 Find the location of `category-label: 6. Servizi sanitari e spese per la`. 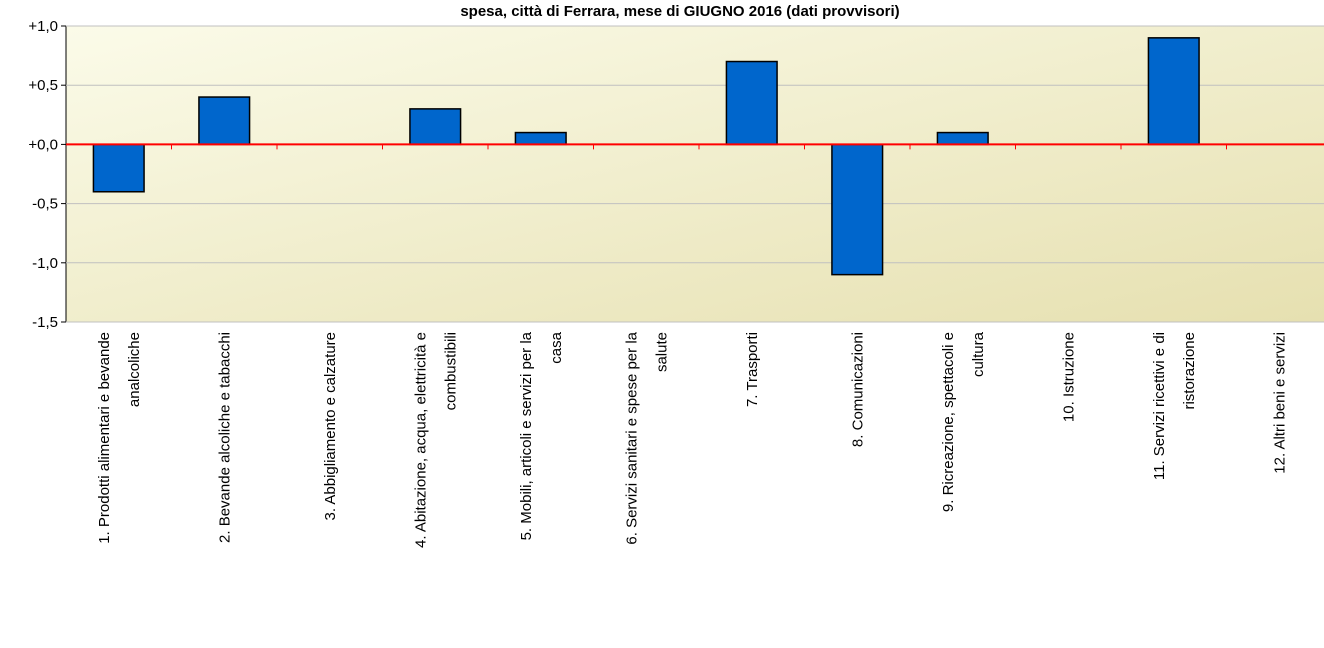

category-label: 6. Servizi sanitari e spese per la is located at coordinates (631, 437).